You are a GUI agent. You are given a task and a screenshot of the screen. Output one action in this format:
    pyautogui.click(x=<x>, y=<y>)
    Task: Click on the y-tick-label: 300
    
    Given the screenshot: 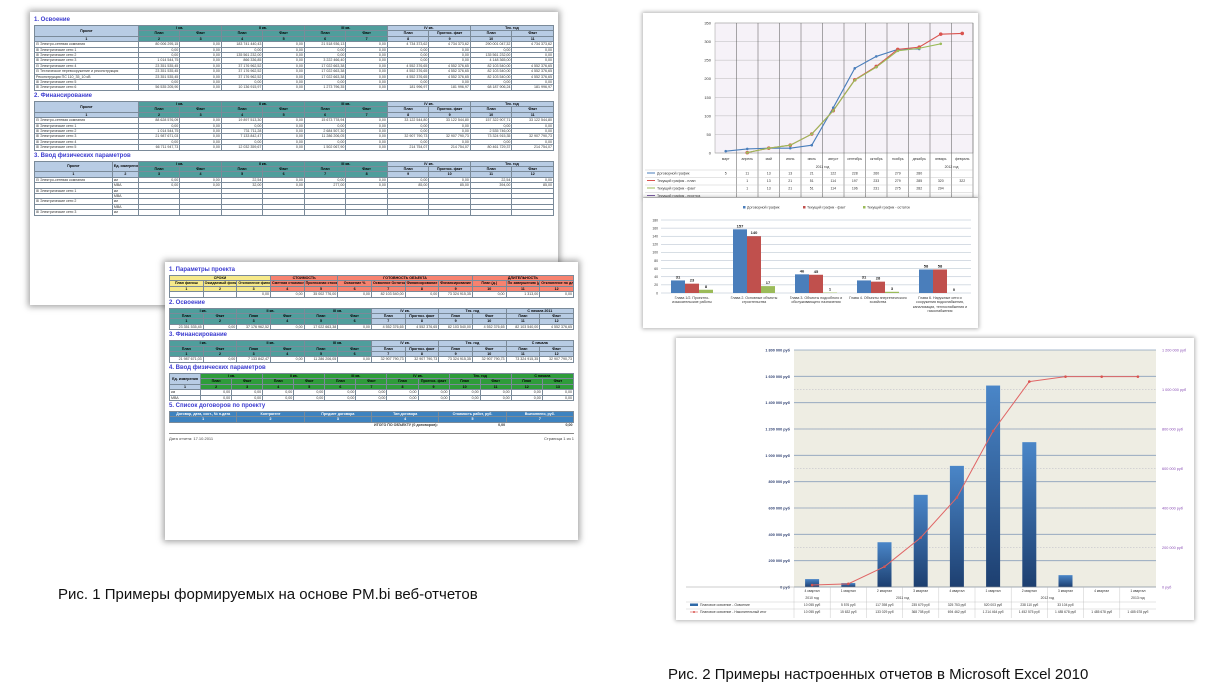 What is the action you would take?
    pyautogui.click(x=707, y=41)
    